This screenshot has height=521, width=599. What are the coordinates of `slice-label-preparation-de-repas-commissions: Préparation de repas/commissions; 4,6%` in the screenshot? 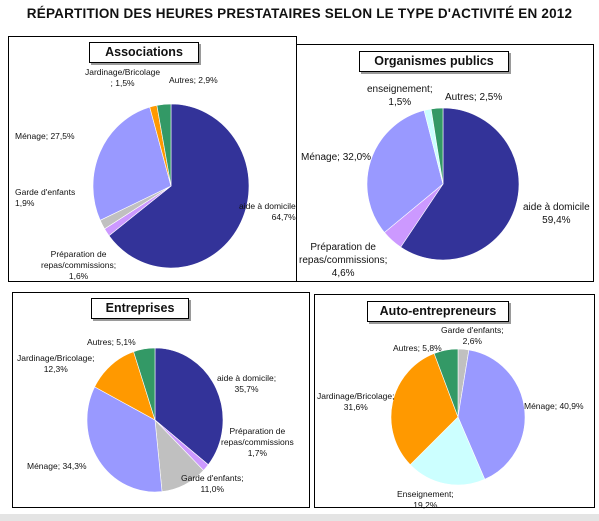 It's located at (343, 260).